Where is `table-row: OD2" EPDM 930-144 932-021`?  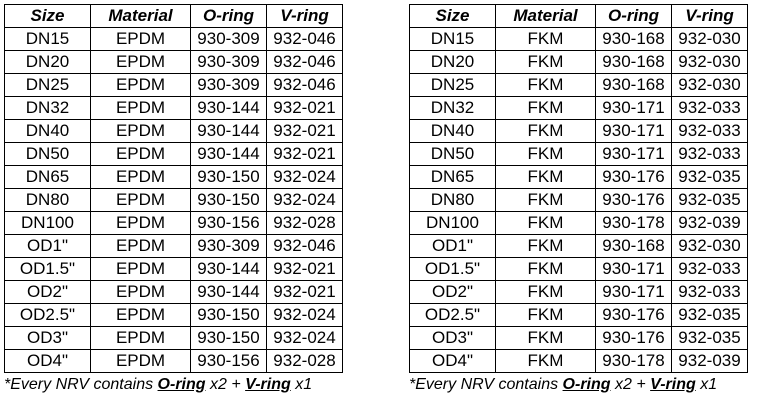 table-row: OD2" EPDM 930-144 932-021 is located at coordinates (173, 292).